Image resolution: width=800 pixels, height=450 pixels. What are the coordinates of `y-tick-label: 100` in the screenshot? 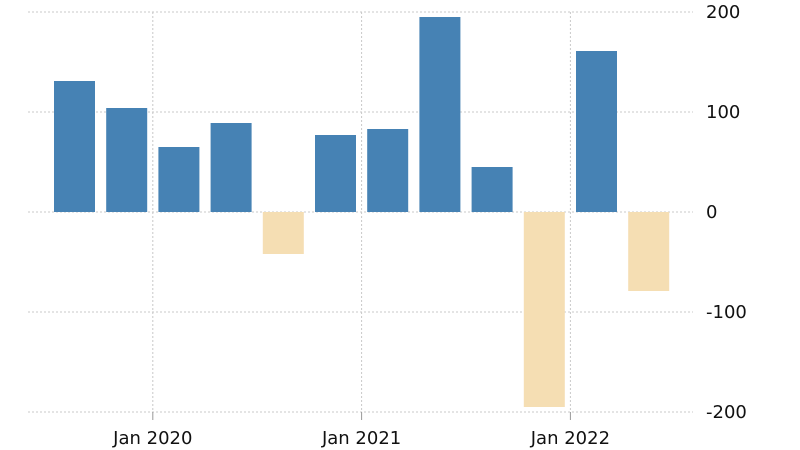 It's located at (723, 112).